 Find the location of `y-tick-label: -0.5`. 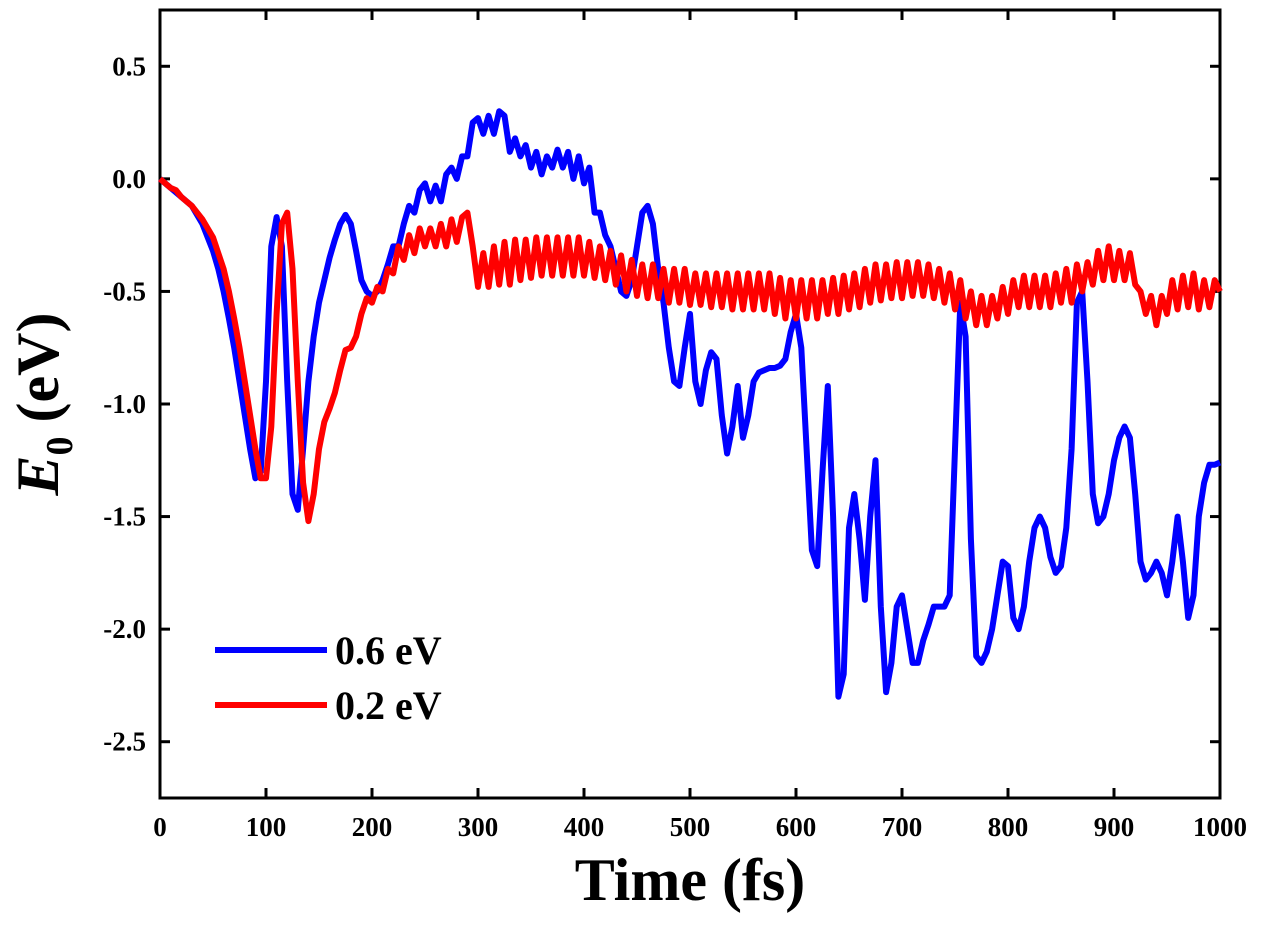

y-tick-label: -0.5 is located at coordinates (124, 291).